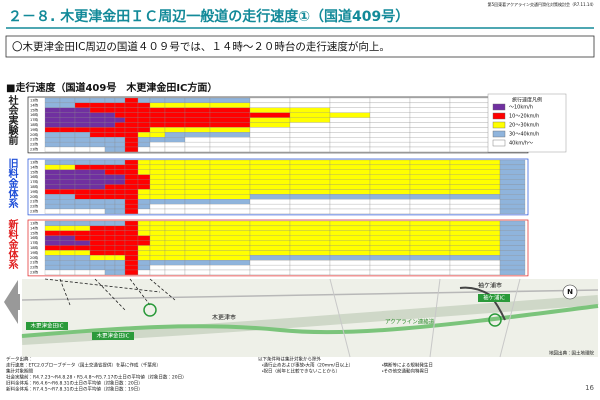 This screenshot has height=400, width=600. I want to click on summary-box, so click(300, 46).